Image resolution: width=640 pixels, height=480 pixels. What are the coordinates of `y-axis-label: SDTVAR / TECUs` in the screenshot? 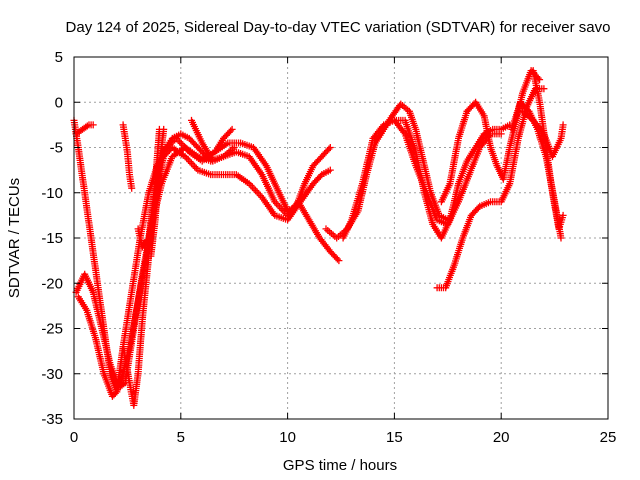 It's located at (14, 238).